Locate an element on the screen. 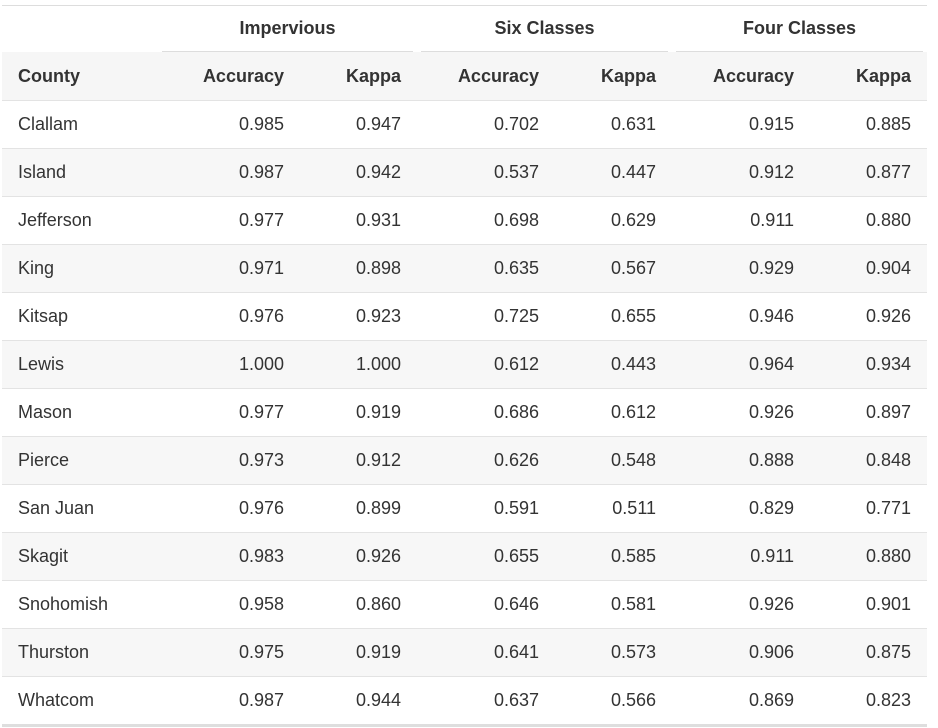 This screenshot has height=728, width=938. four-classes-accuracy-cell: 0.964 is located at coordinates (741, 364).